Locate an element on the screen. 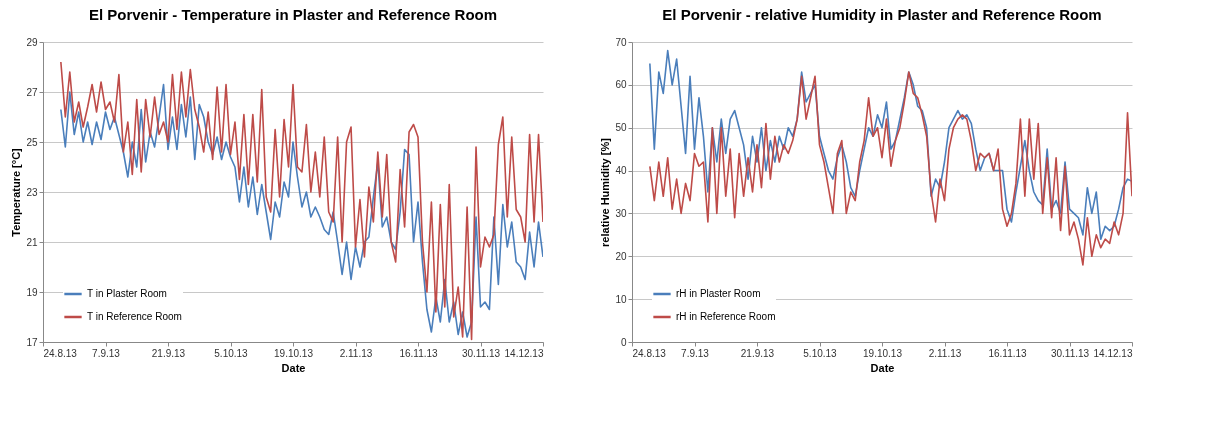 This screenshot has height=423, width=1210. y-tick-label: 19 is located at coordinates (32, 292).